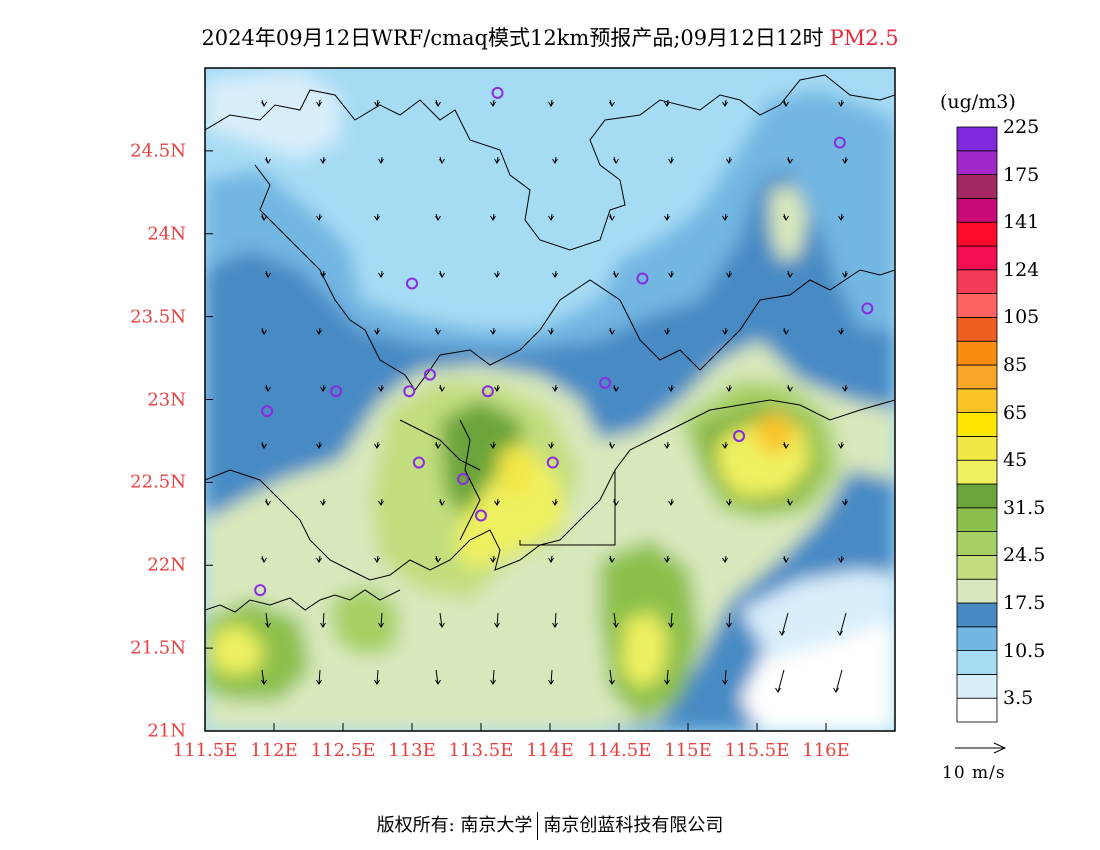 The width and height of the screenshot is (1100, 850). I want to click on field-level-3-north, so click(272, 115).